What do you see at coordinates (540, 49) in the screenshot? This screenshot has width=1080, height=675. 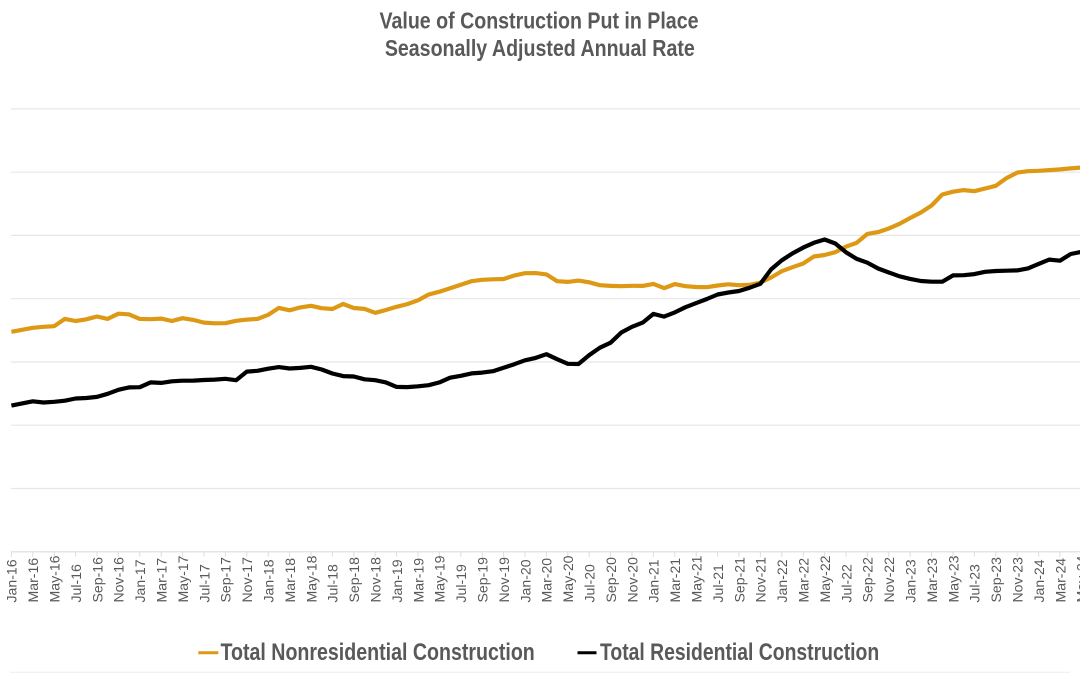 I see `svg-text:Seasonally Adjusted Annual Rat: Seasonally Adjusted Annual Rate` at bounding box center [540, 49].